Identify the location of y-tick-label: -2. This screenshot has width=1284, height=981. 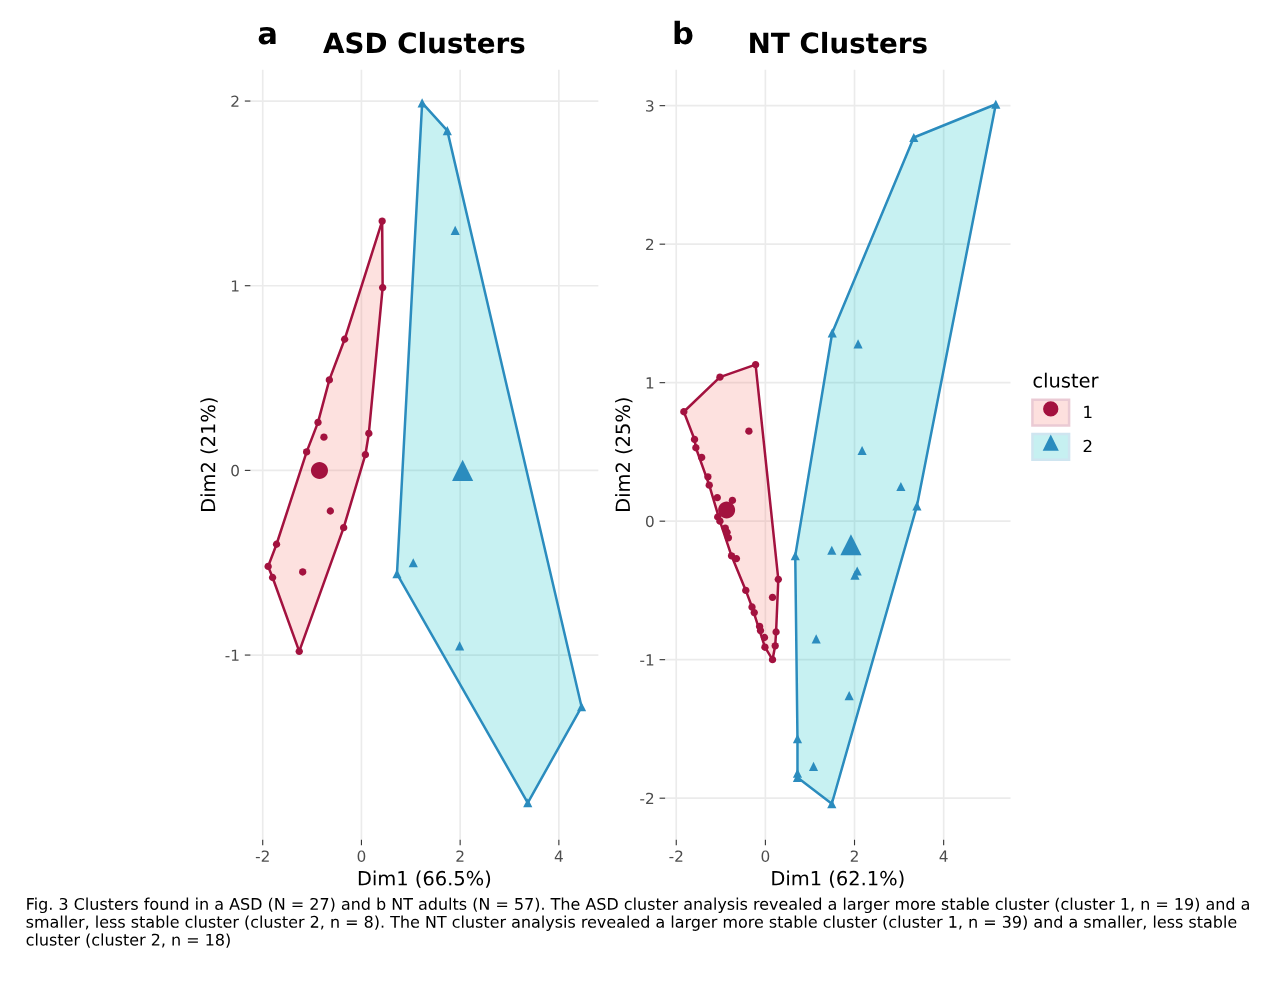
(647, 798).